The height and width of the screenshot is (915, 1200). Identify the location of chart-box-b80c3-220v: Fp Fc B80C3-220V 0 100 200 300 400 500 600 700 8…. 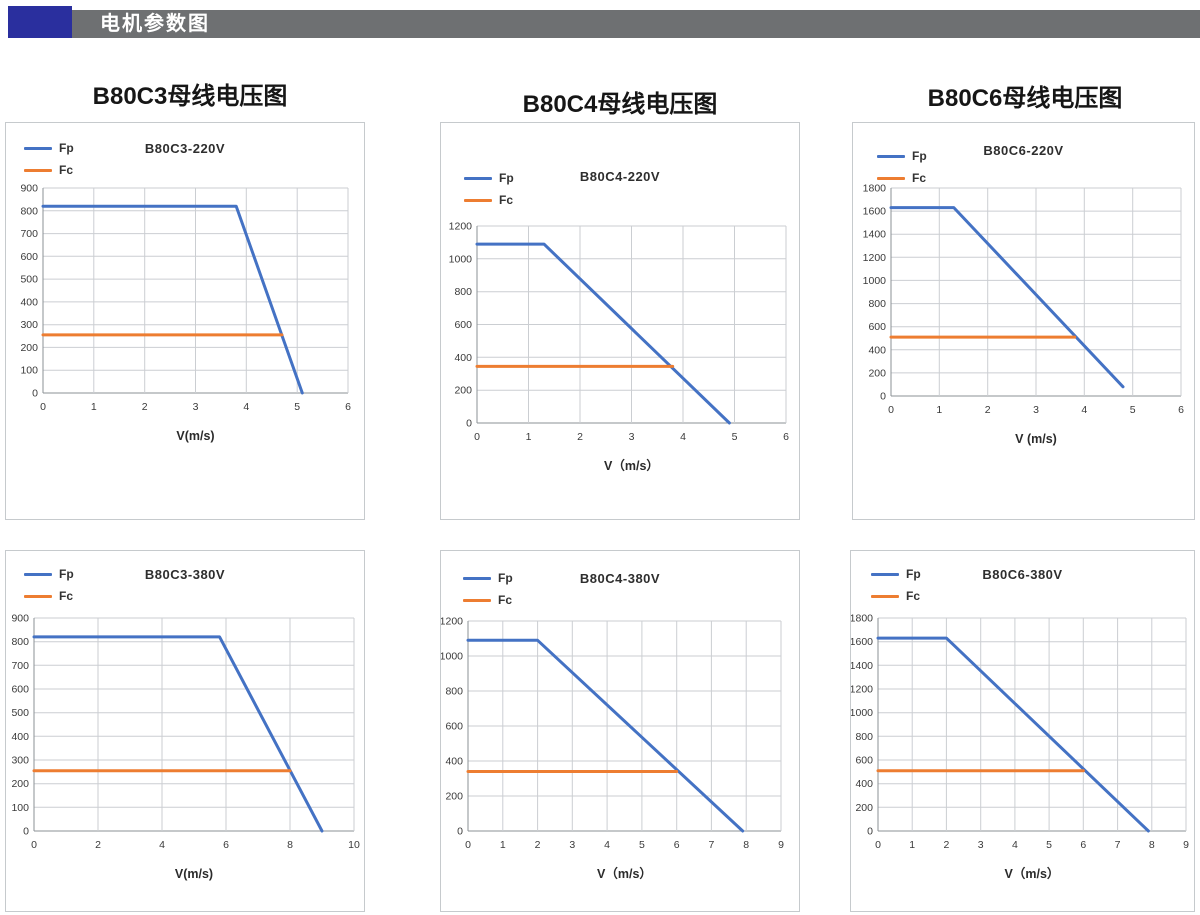
(185, 321).